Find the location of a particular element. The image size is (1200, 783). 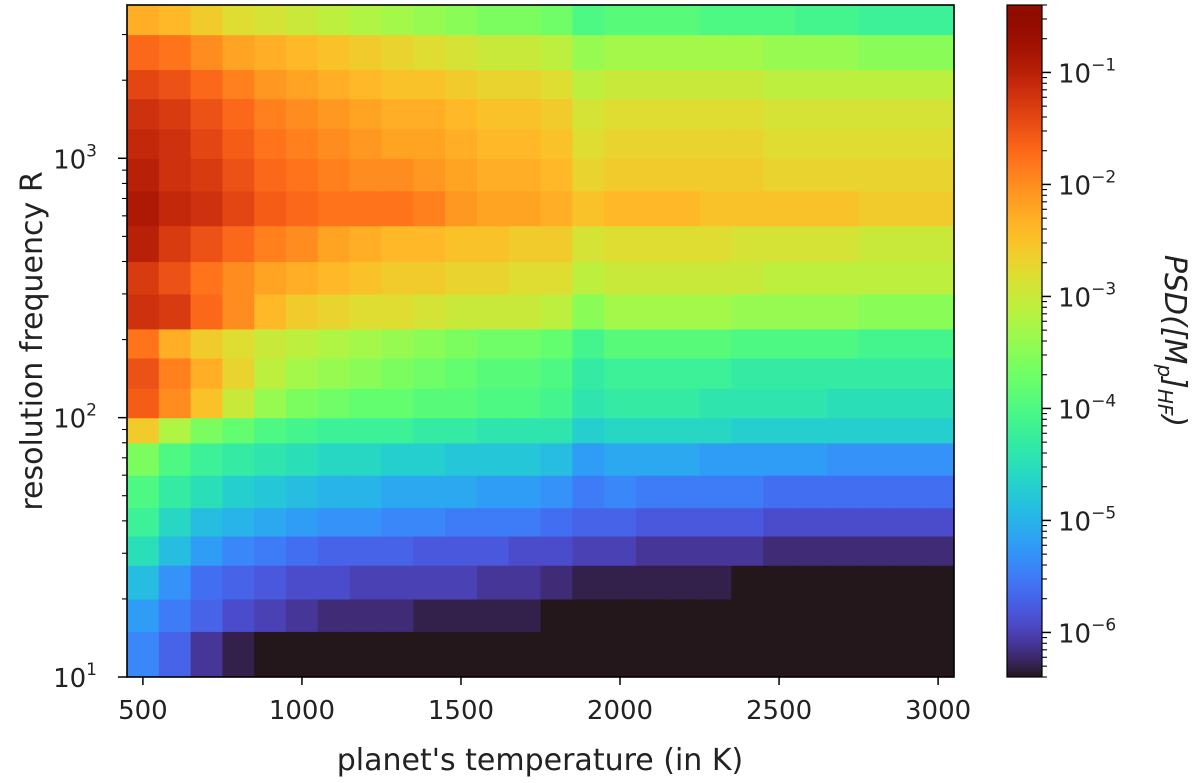

colorbar-tick-label: 10⁻⁵ is located at coordinates (1087, 520).